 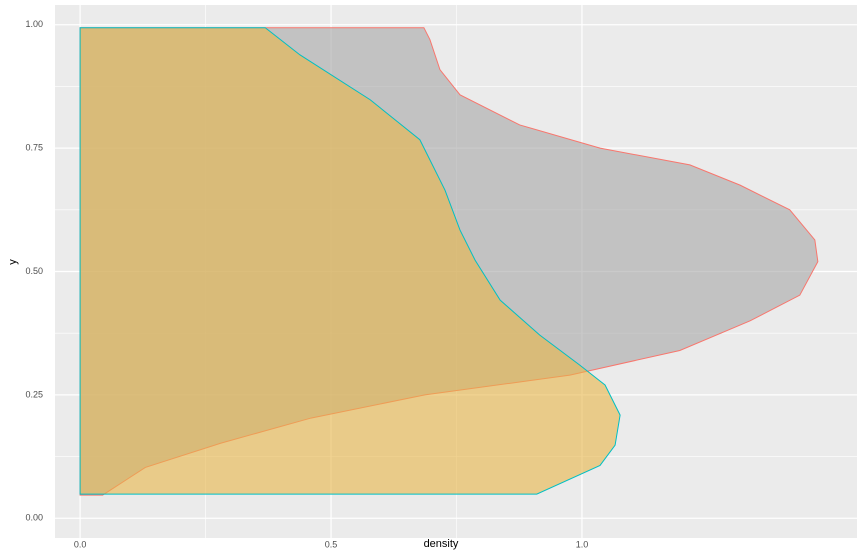 What do you see at coordinates (34, 271) in the screenshot?
I see `y-tick-label: 0.50` at bounding box center [34, 271].